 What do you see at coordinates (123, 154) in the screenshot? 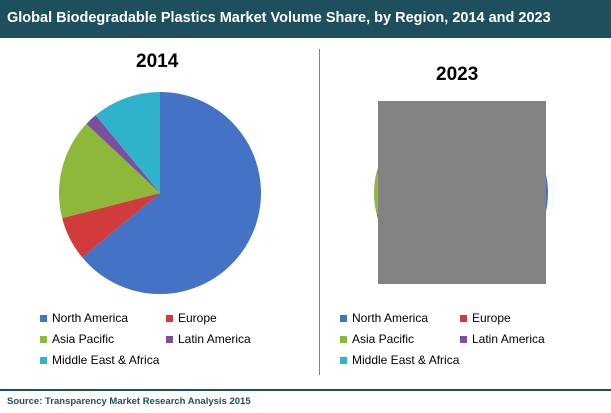
I see `pie-slice-latin-america` at bounding box center [123, 154].